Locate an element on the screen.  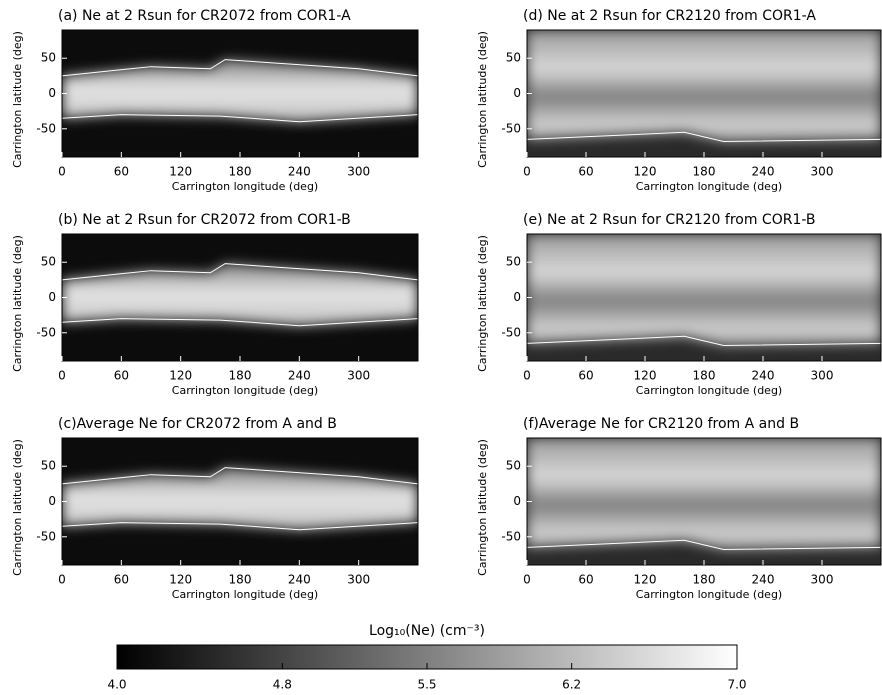
panel-title: (a) Ne at 2 Rsun for CR2072 from COR1-A is located at coordinates (204, 16).